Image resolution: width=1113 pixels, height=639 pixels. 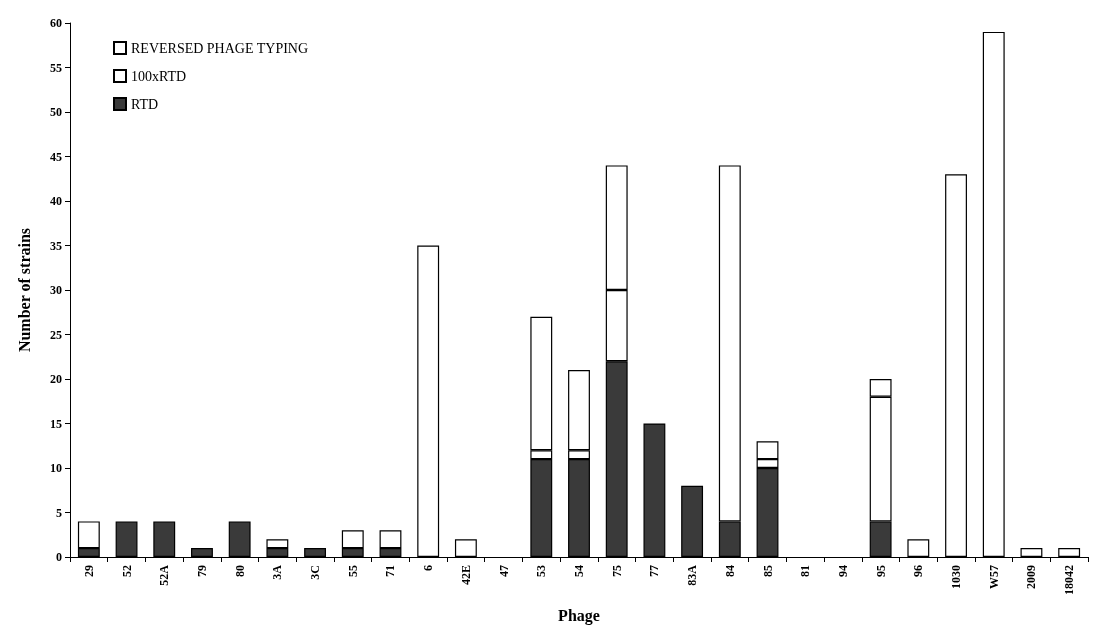 I want to click on y-tick-label: 25, so click(x=56, y=334).